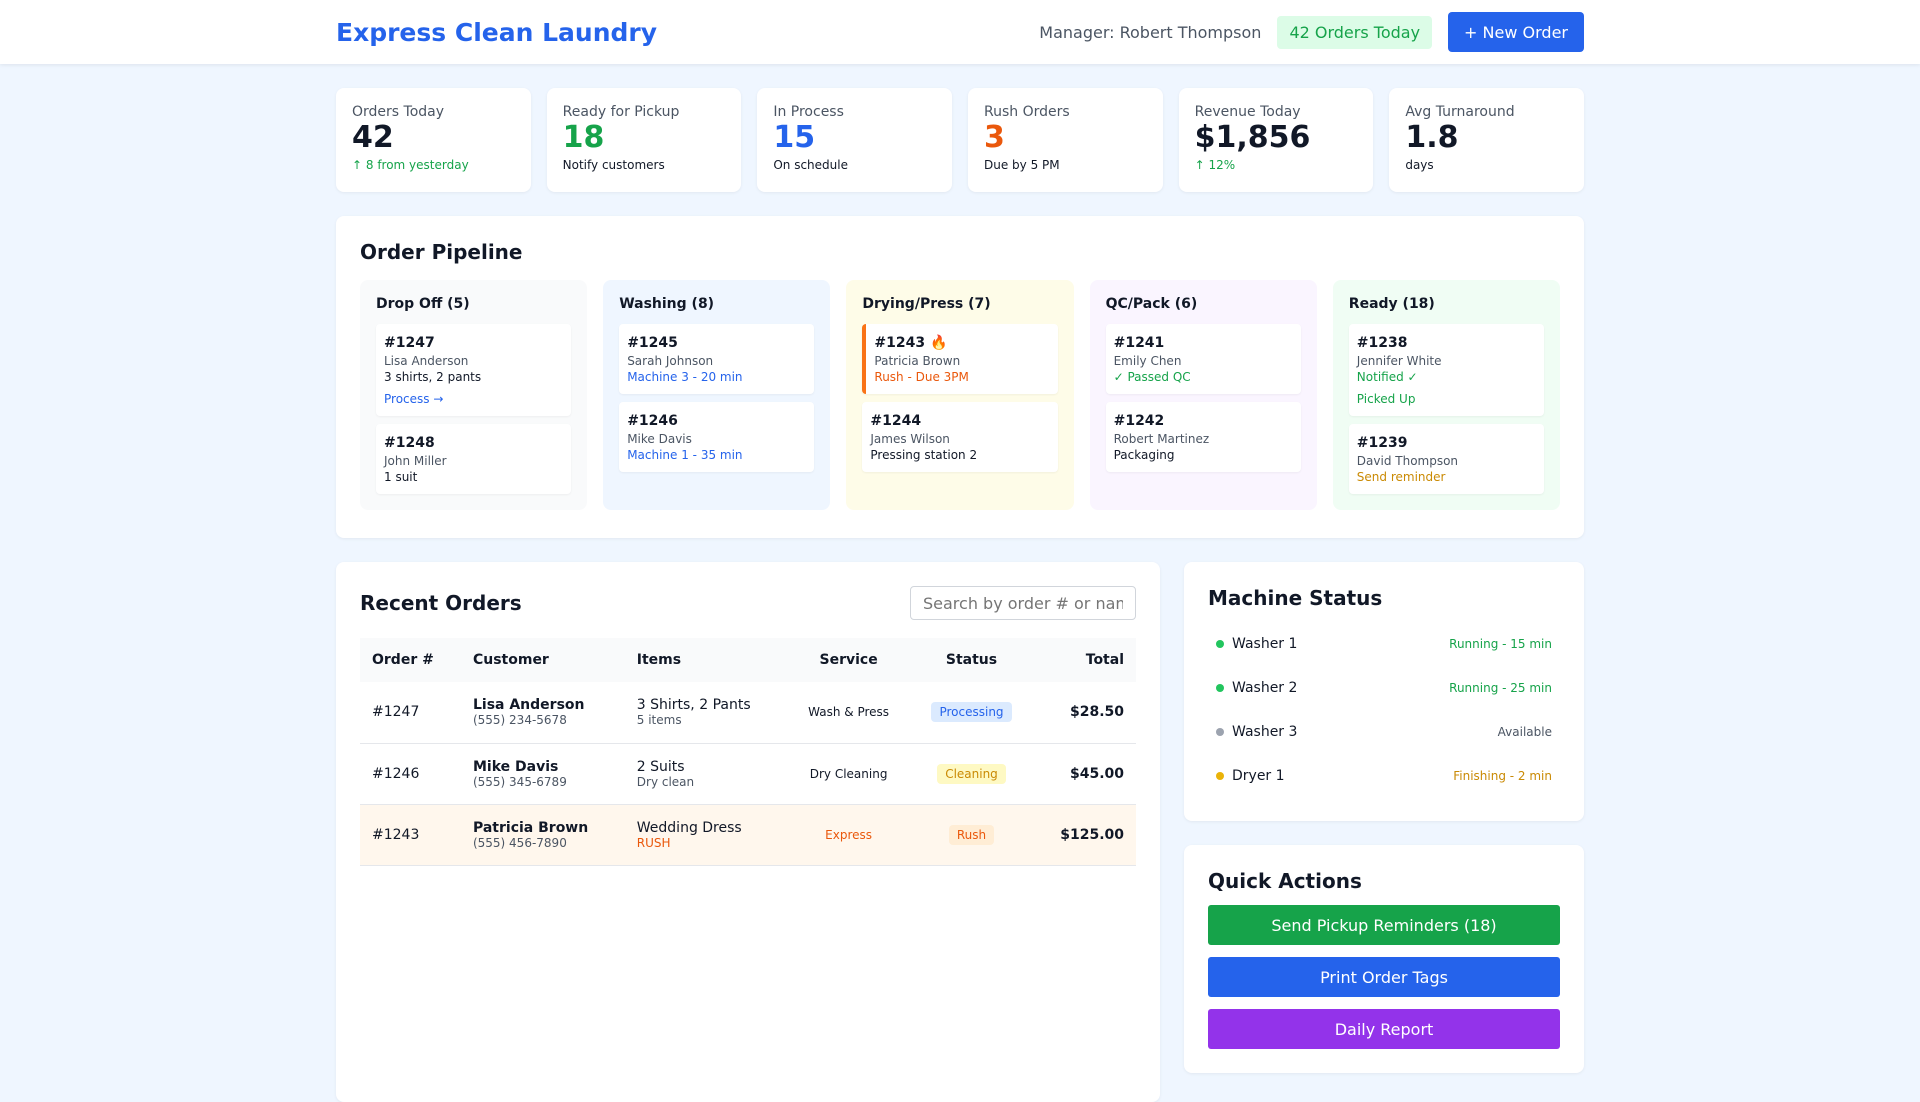 Image resolution: width=1920 pixels, height=1102 pixels. I want to click on stat-label: Avg Turnaround, so click(1460, 112).